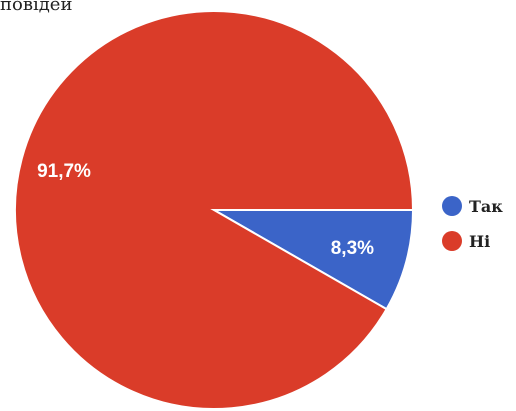 The image size is (516, 411). Describe the element at coordinates (64, 171) in the screenshot. I see `pie-label-ni: 91,7%` at that location.